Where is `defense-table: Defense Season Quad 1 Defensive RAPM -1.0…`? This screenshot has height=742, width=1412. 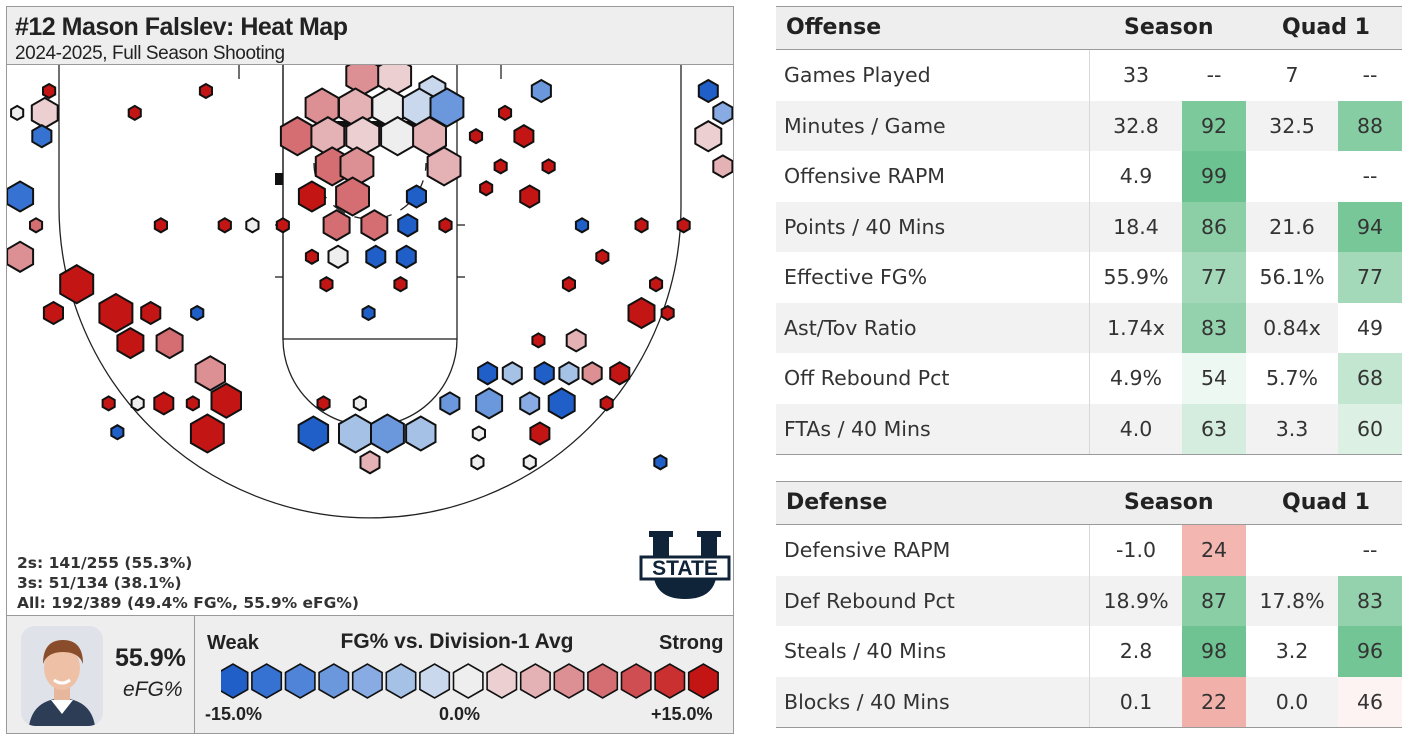
defense-table: Defense Season Quad 1 Defensive RAPM -1.0… is located at coordinates (1089, 604).